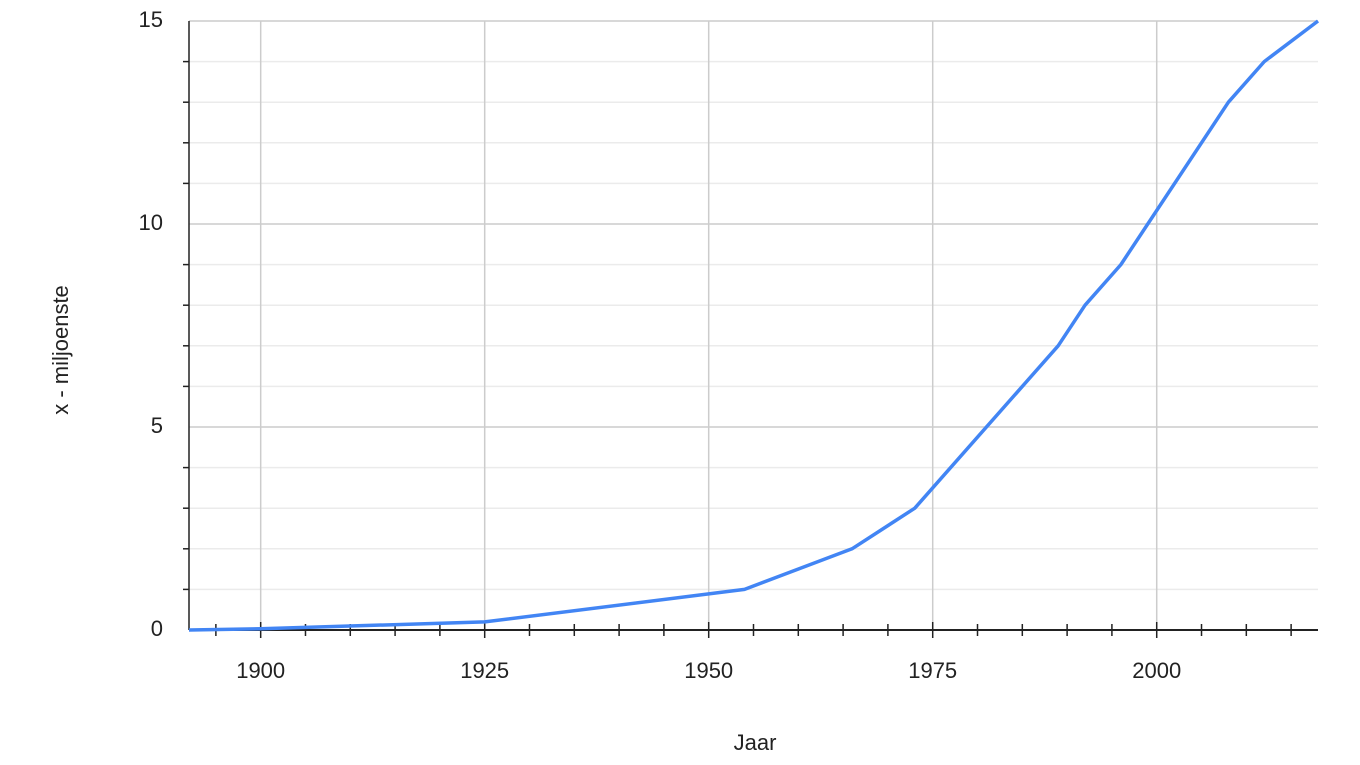 Image resolution: width=1360 pixels, height=765 pixels. Describe the element at coordinates (157, 628) in the screenshot. I see `y-tick-label: 0` at that location.